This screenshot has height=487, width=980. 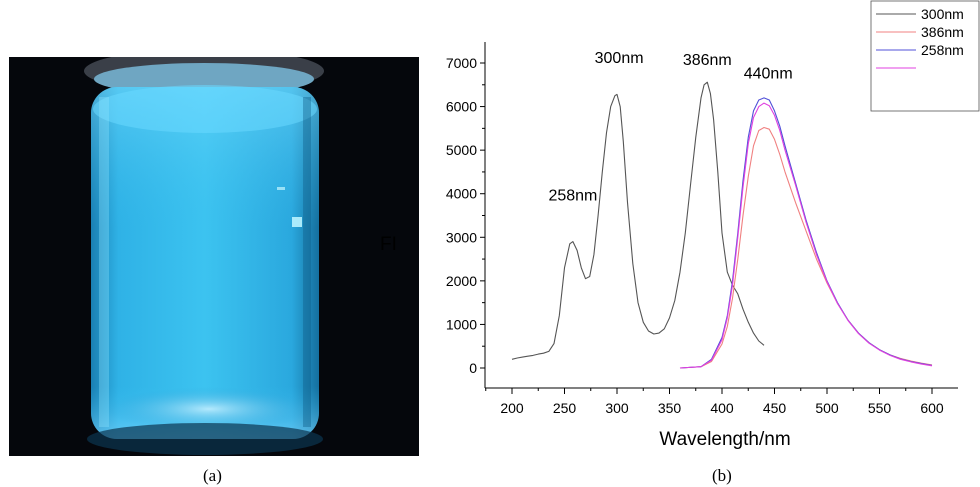 What do you see at coordinates (461, 281) in the screenshot?
I see `y-tick-label: 2000` at bounding box center [461, 281].